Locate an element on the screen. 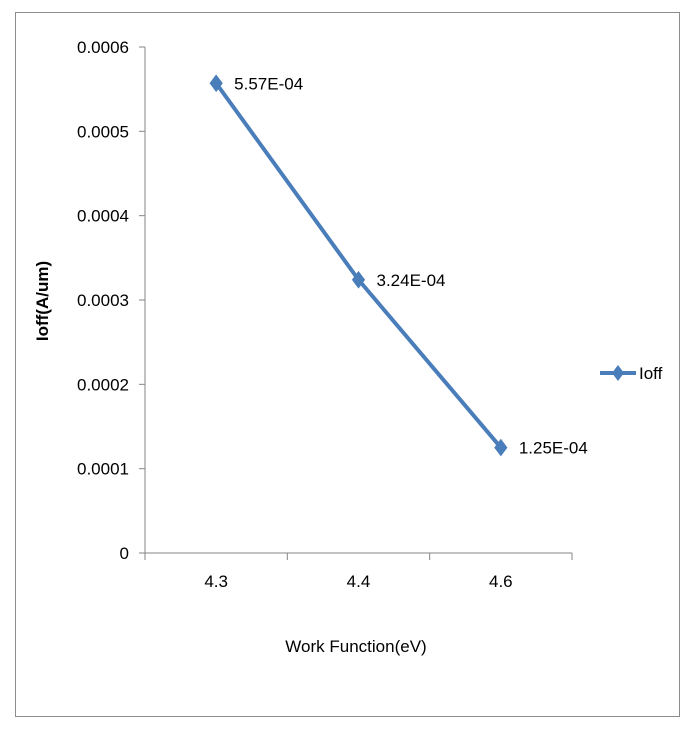 The image size is (692, 730). y-tick-label: 0.0001 is located at coordinates (103, 469).